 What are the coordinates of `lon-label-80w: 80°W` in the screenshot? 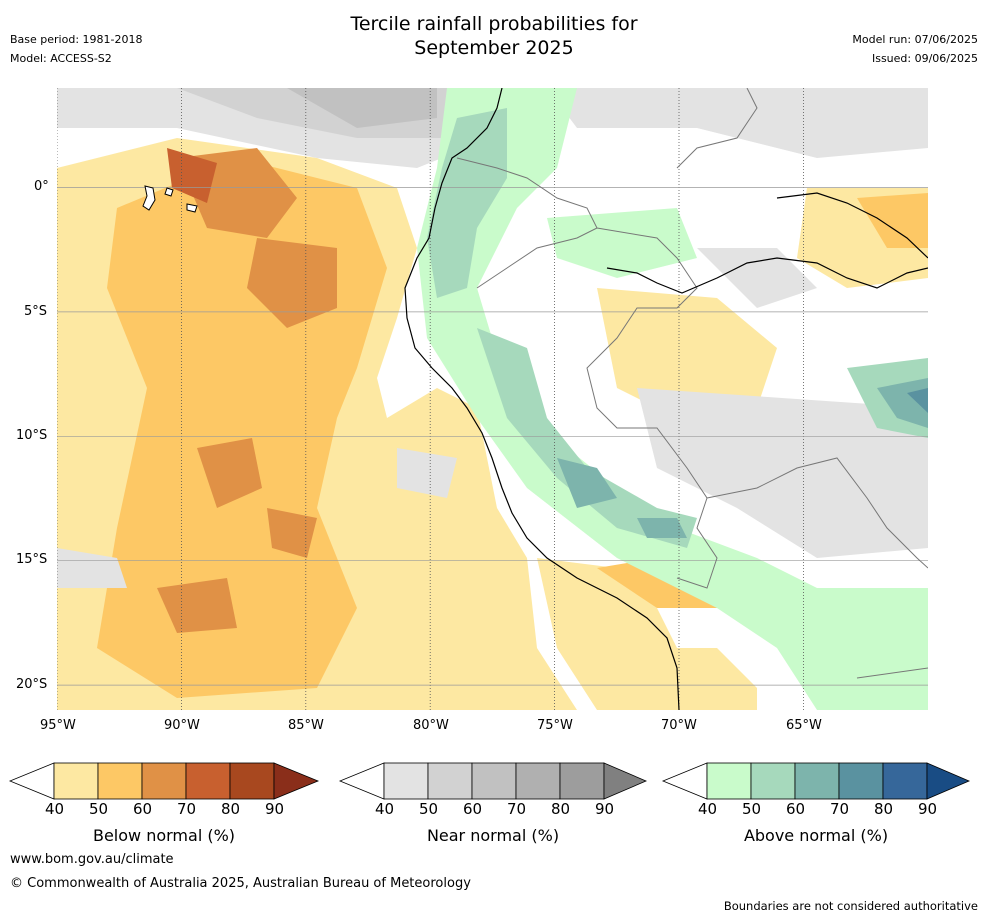 It's located at (431, 725).